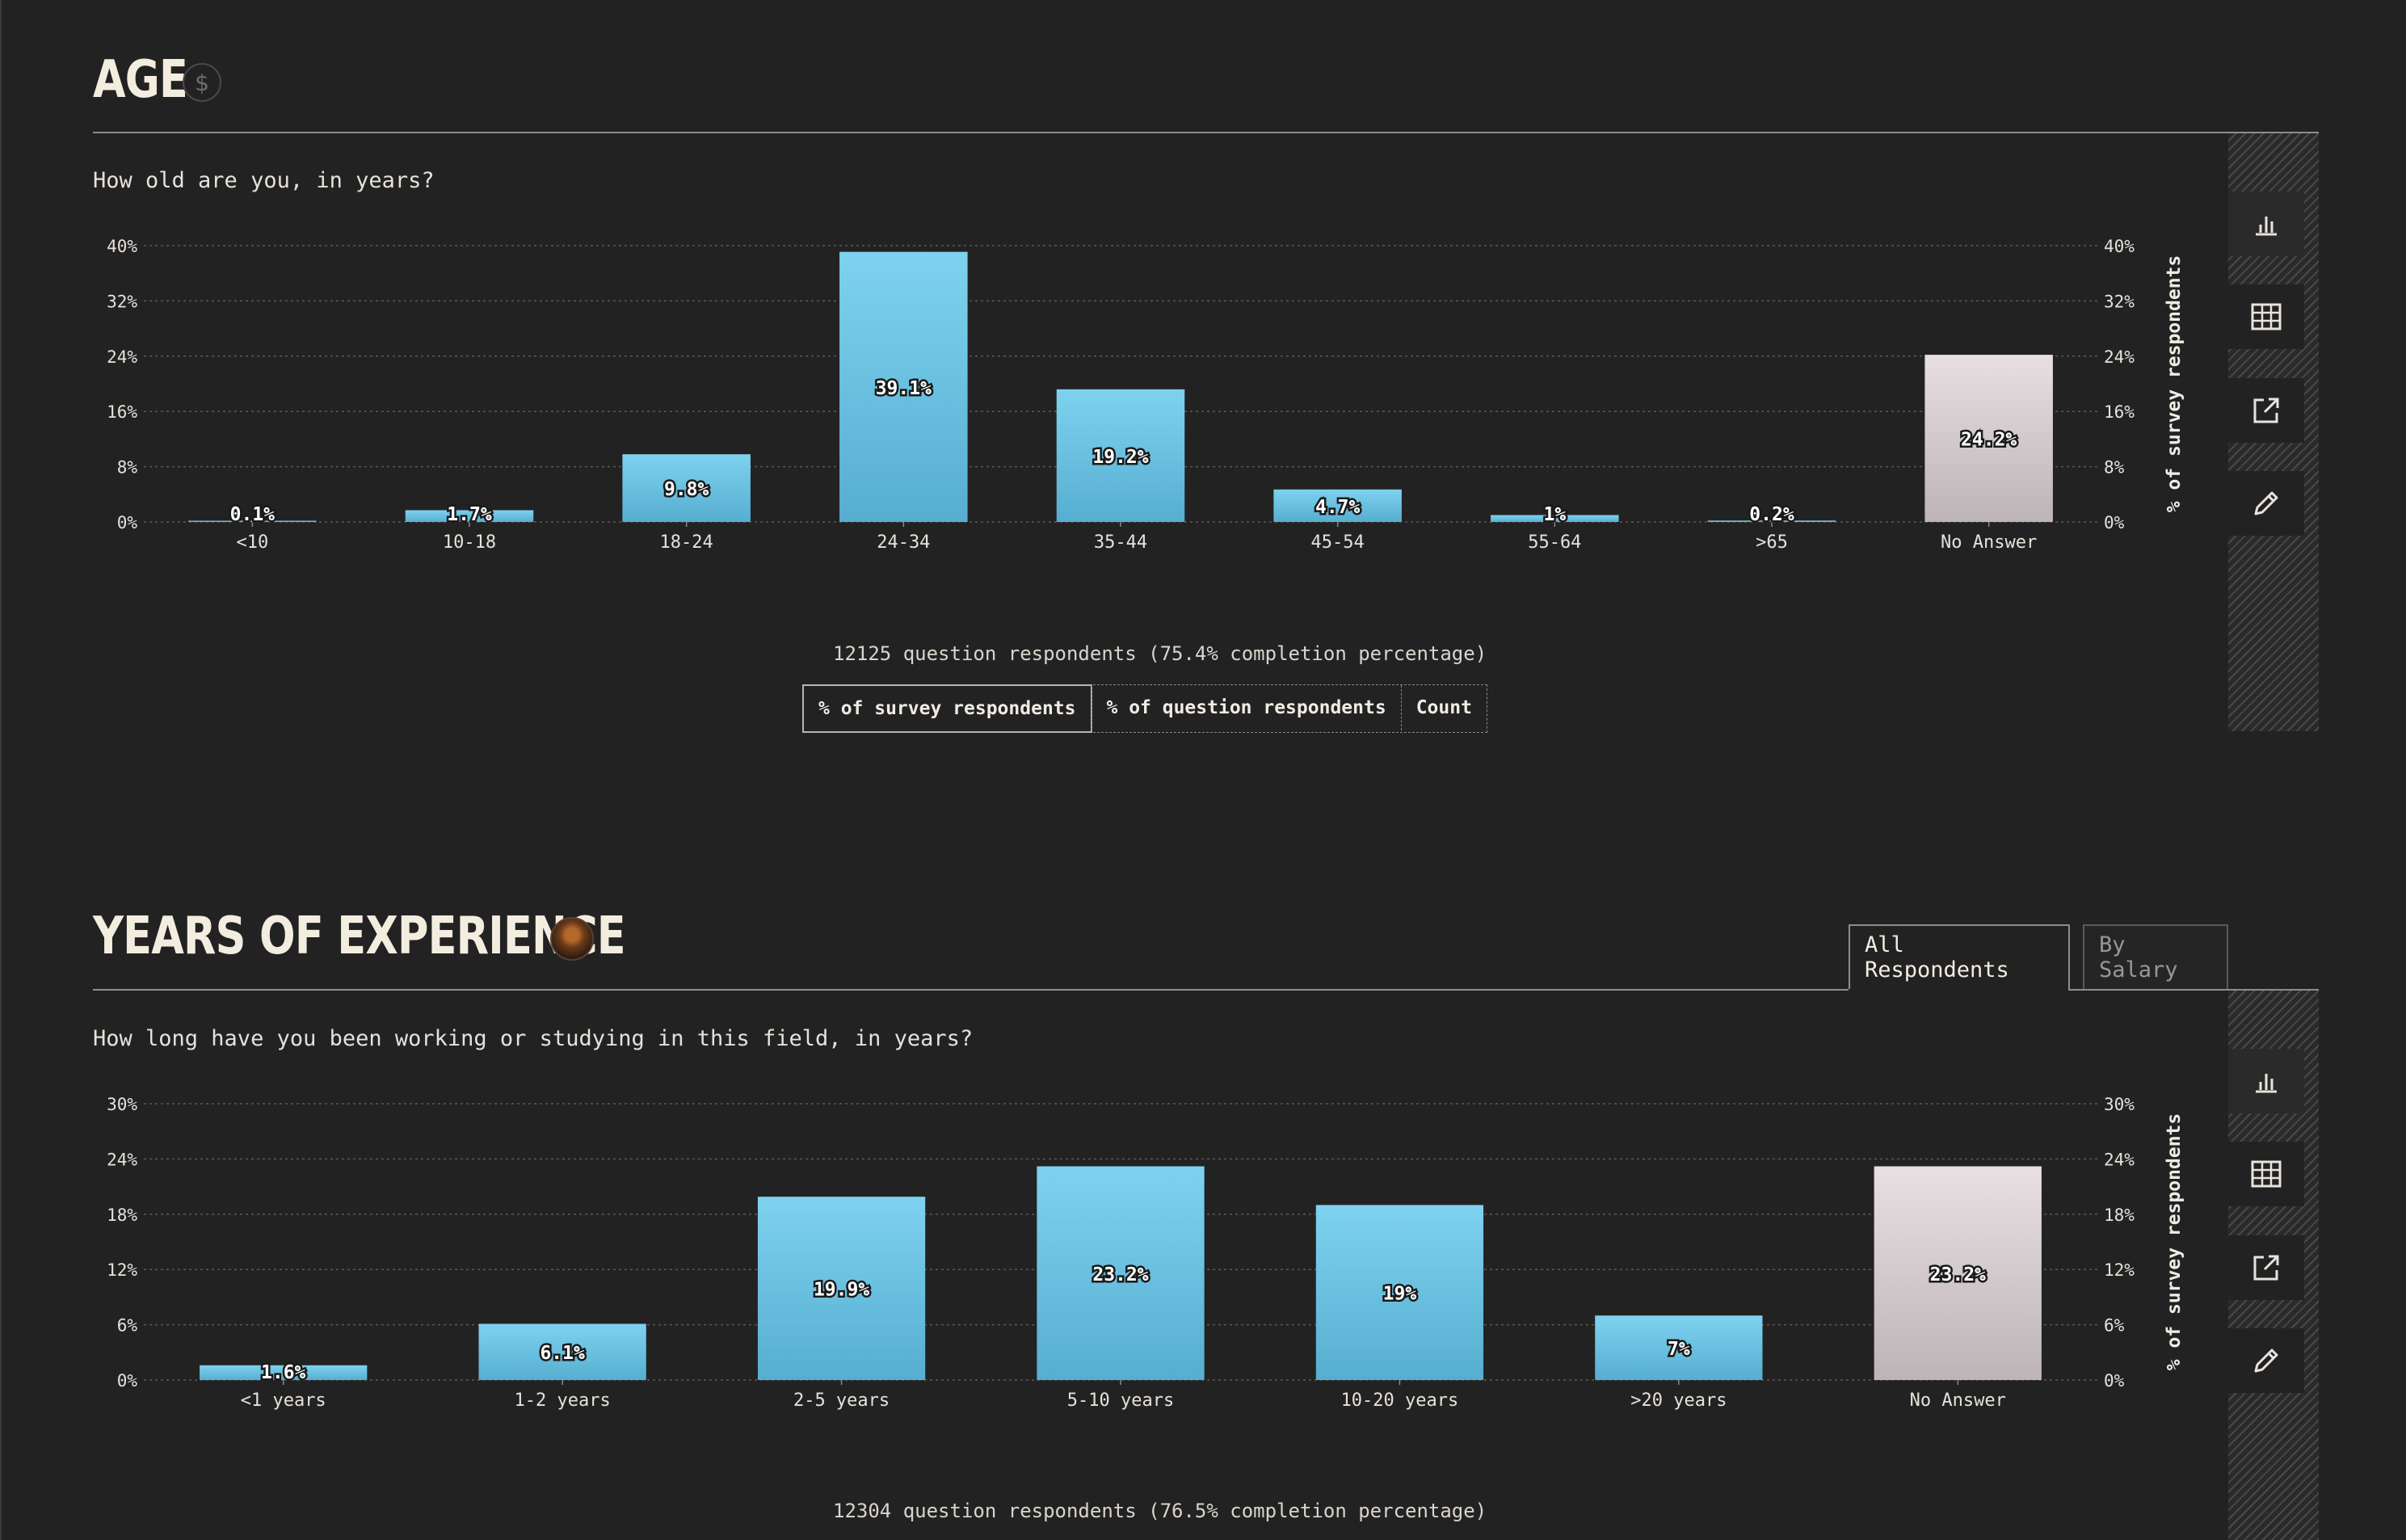 This screenshot has height=1540, width=2406. Describe the element at coordinates (2114, 468) in the screenshot. I see `y-tick-label-right: 8%` at that location.